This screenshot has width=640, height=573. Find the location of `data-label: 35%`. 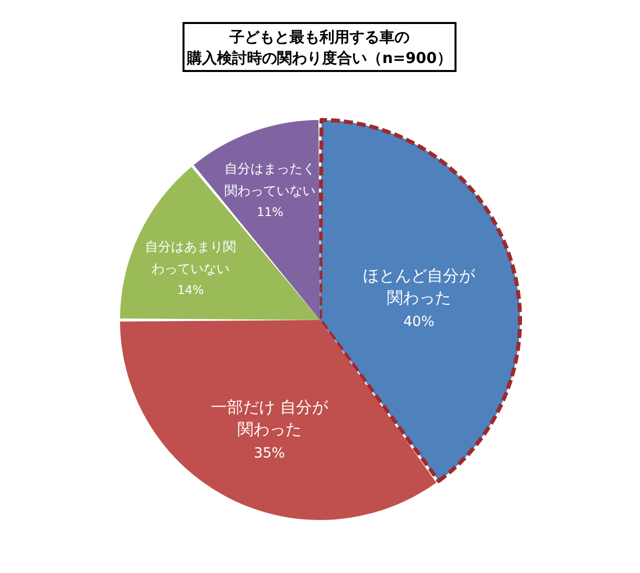

data-label: 35% is located at coordinates (269, 453).